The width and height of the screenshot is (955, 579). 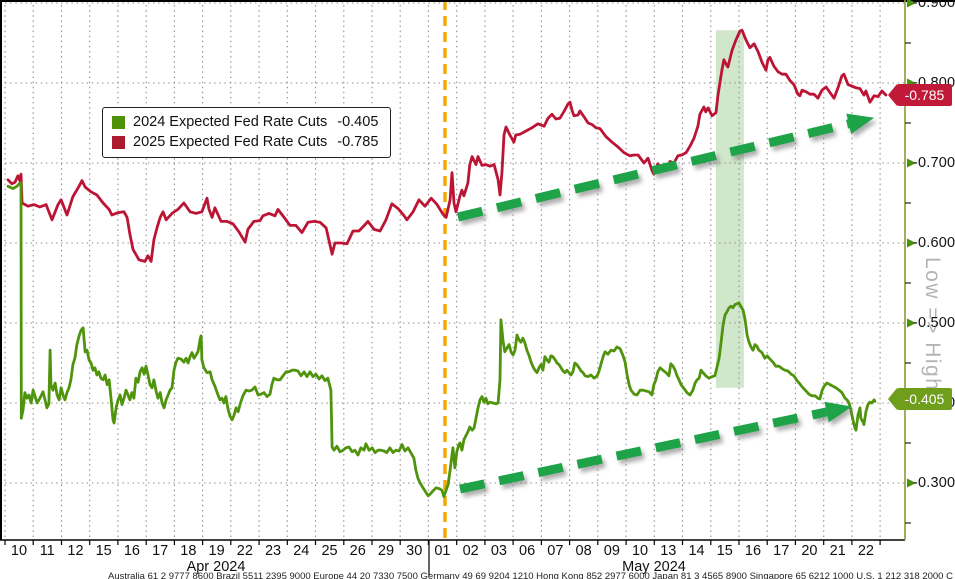 What do you see at coordinates (301, 551) in the screenshot?
I see `x-day-label: 24` at bounding box center [301, 551].